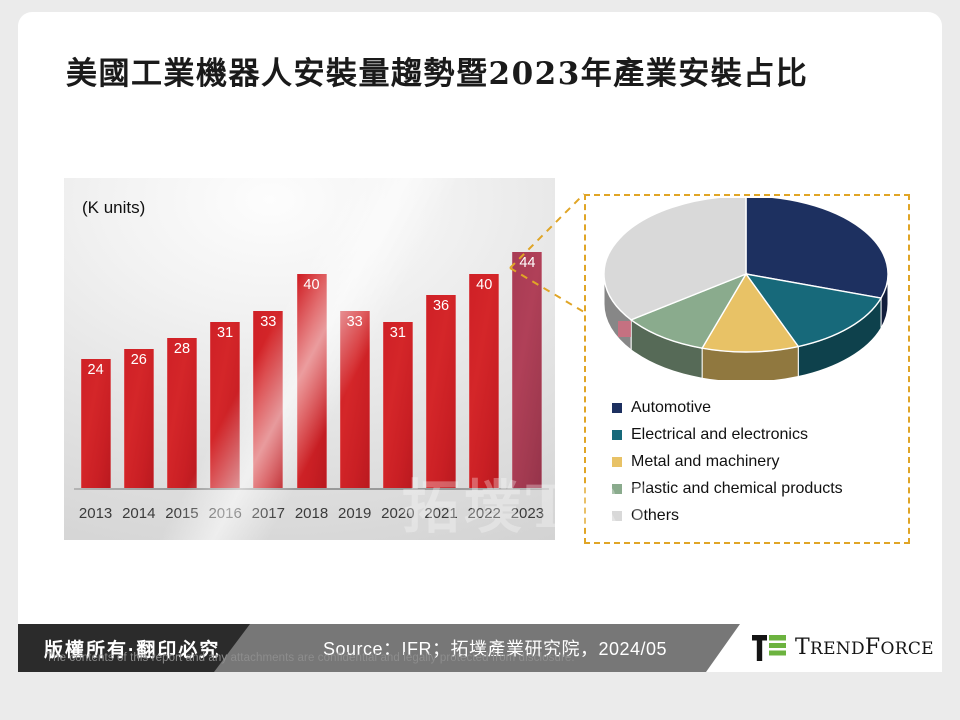 Image resolution: width=960 pixels, height=720 pixels. I want to click on legend-label: Electrical and electronics, so click(719, 434).